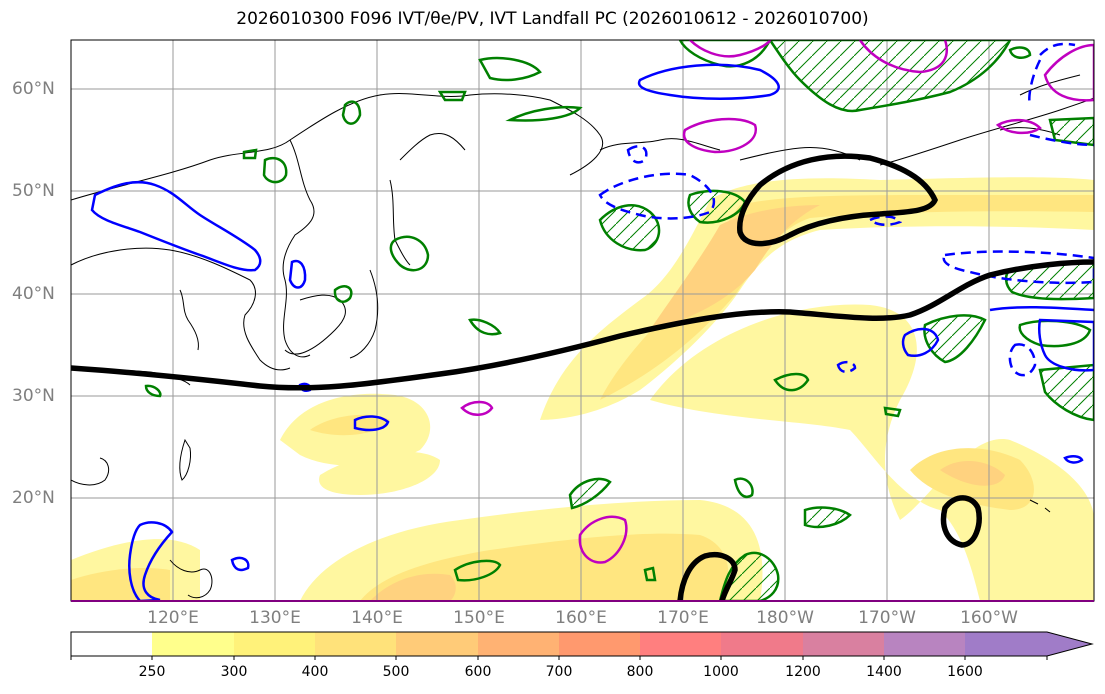 This screenshot has width=1105, height=694. I want to click on colorbar-label: 250, so click(152, 672).